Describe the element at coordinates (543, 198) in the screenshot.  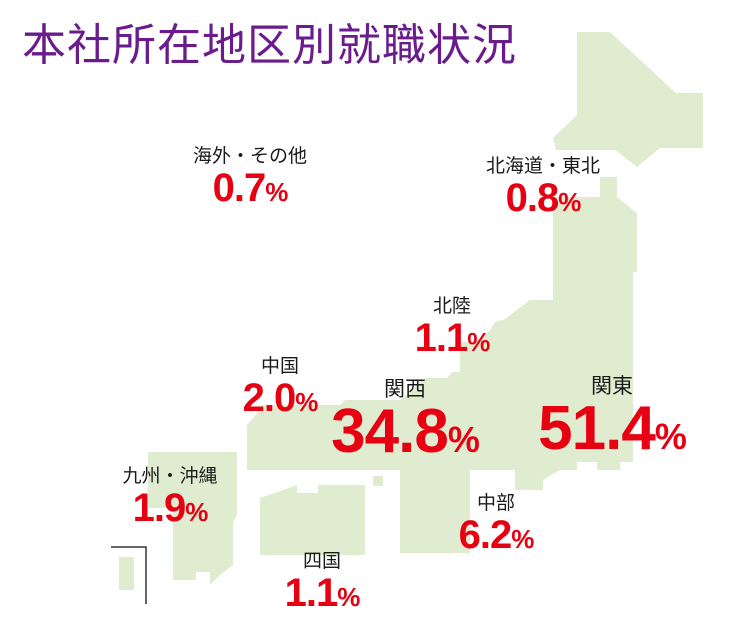
I see `region-value: 0.8%` at that location.